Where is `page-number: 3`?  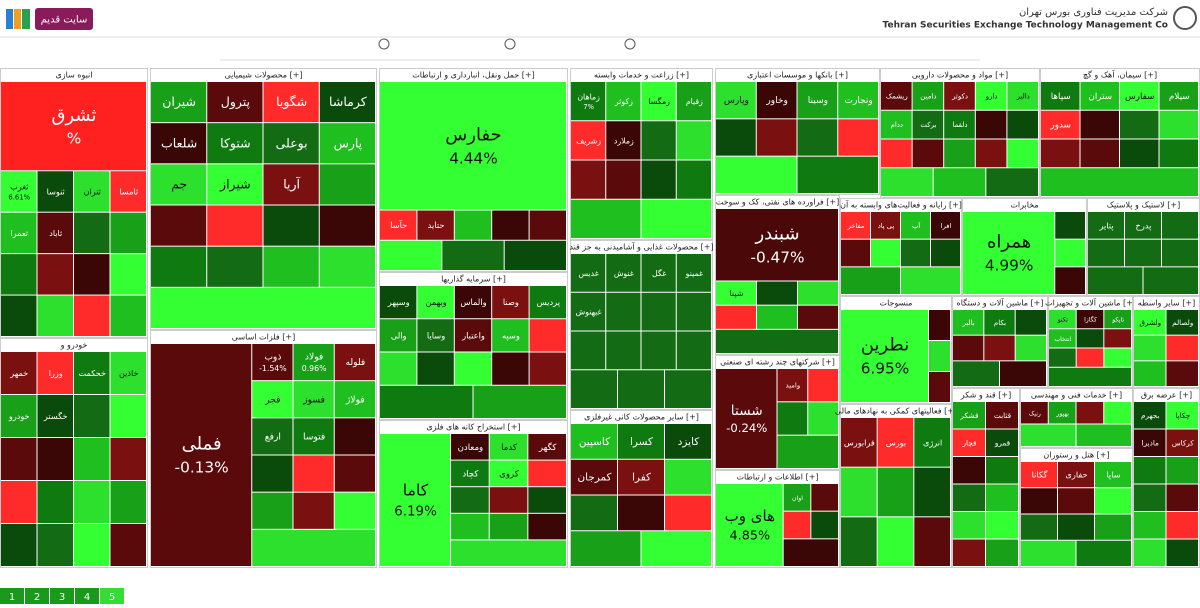
page-number: 3 is located at coordinates (62, 597).